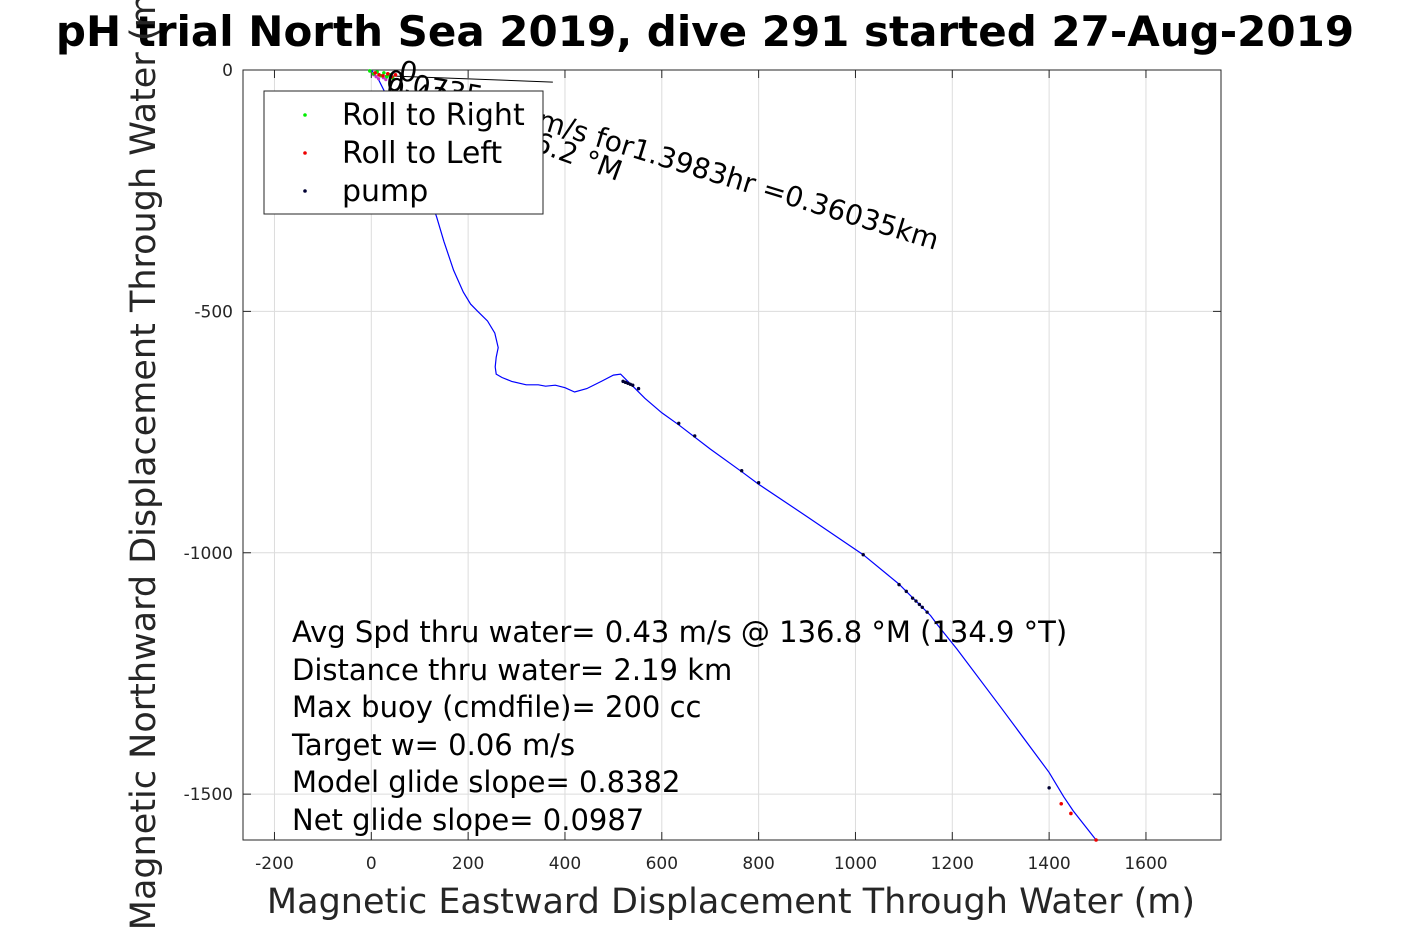  What do you see at coordinates (385, 191) in the screenshot?
I see `legend-label-pump: pump` at bounding box center [385, 191].